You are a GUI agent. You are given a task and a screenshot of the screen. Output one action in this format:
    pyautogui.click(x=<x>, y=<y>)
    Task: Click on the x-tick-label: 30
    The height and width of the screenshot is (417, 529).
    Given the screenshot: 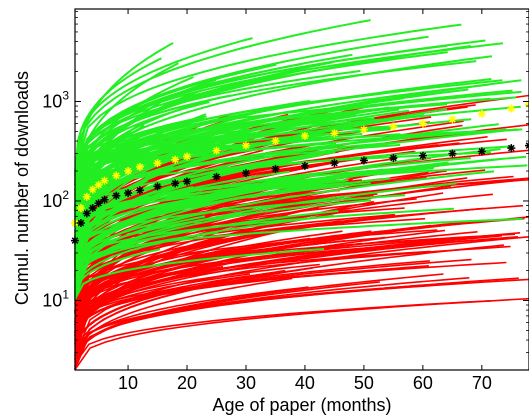 What is the action you would take?
    pyautogui.click(x=246, y=383)
    